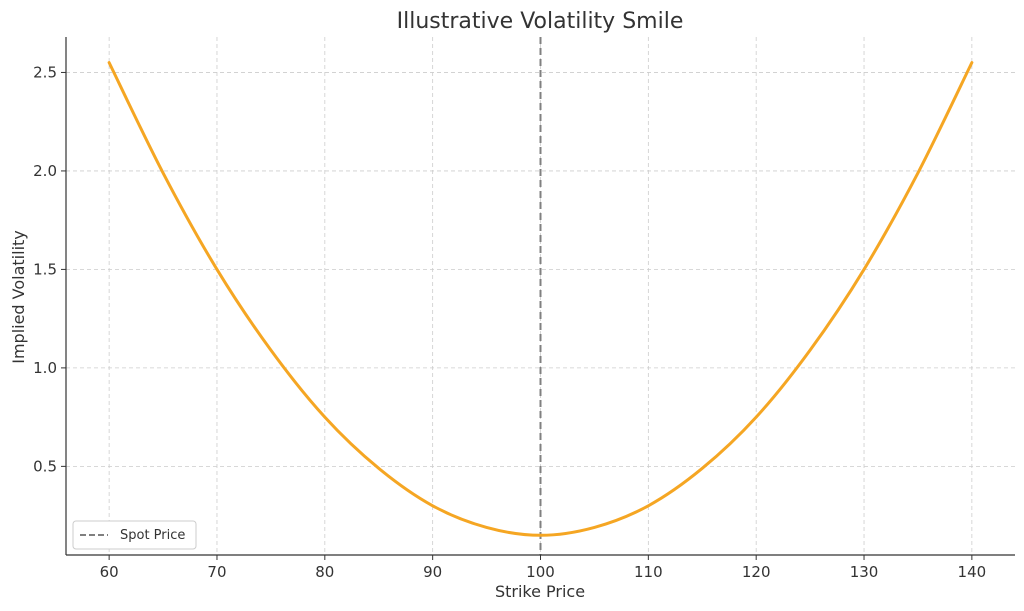  What do you see at coordinates (540, 591) in the screenshot?
I see `x-axis-label: Strike Price` at bounding box center [540, 591].